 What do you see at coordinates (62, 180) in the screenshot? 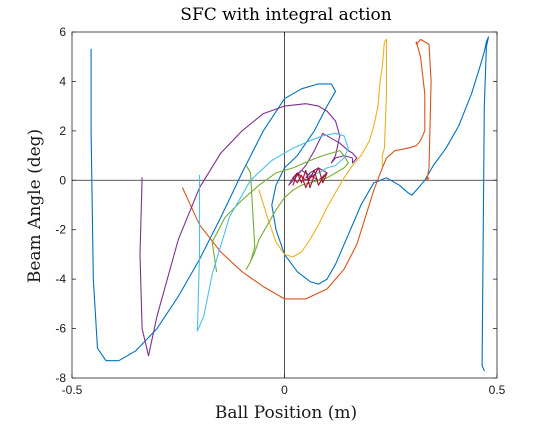
I see `y-tick-label: 0` at bounding box center [62, 180].